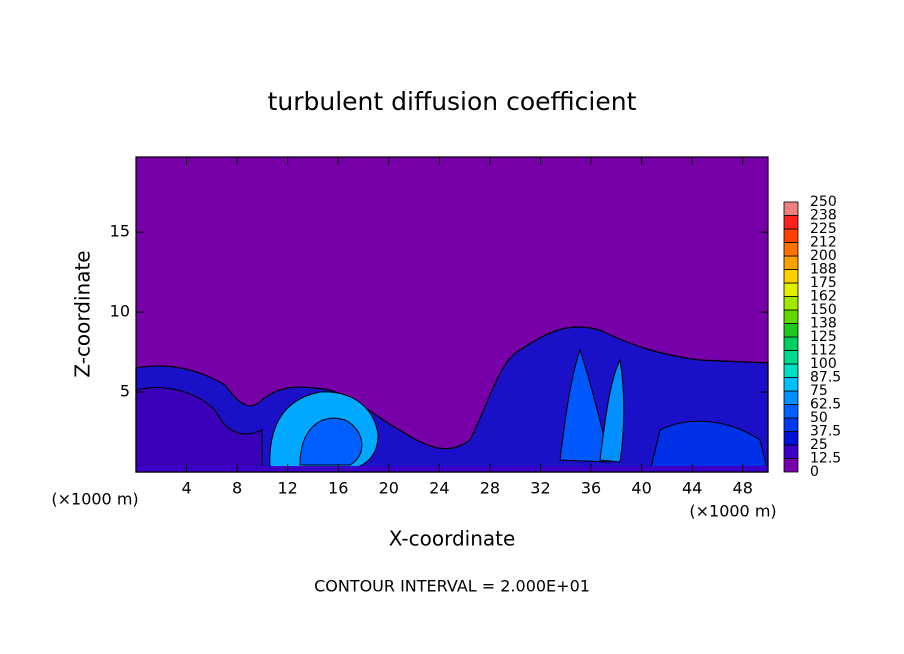 This screenshot has width=904, height=654. Describe the element at coordinates (823, 270) in the screenshot. I see `colorbar-label: 188` at that location.